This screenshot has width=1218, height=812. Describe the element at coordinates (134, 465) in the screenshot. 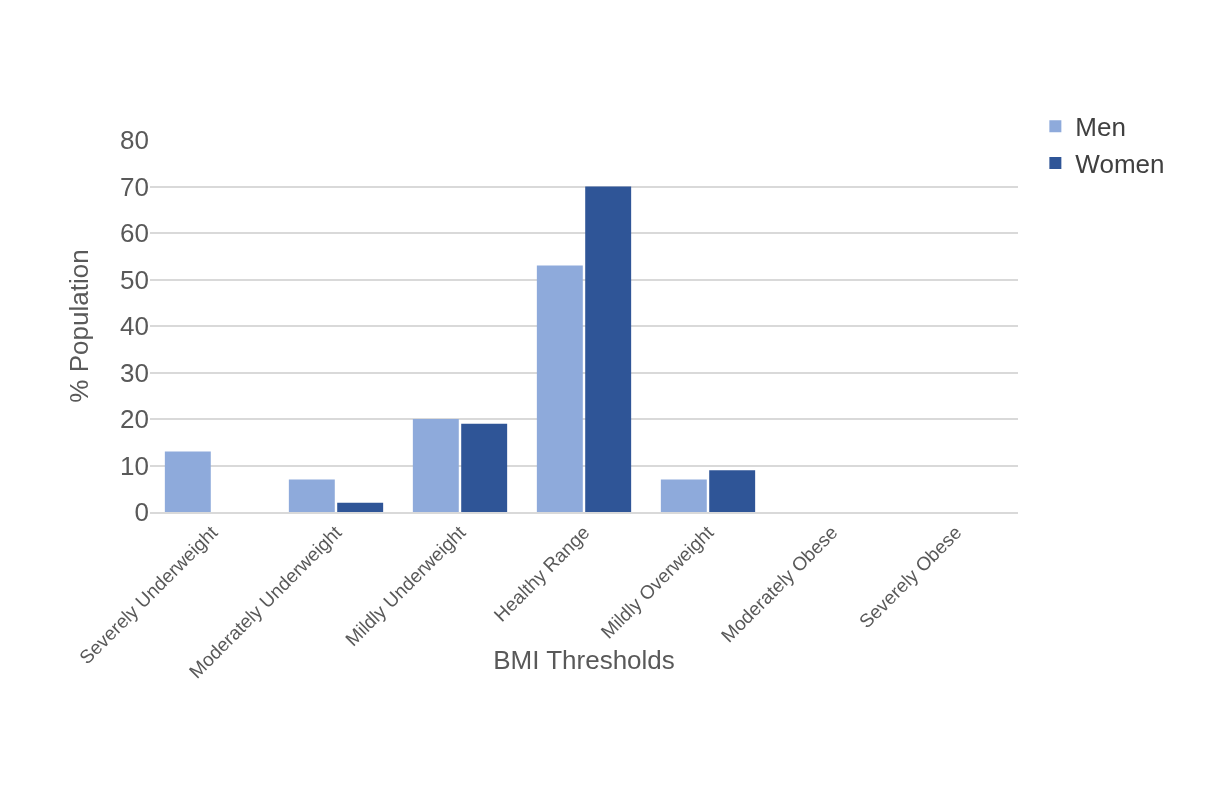

I see `y-tick-label: 10` at that location.